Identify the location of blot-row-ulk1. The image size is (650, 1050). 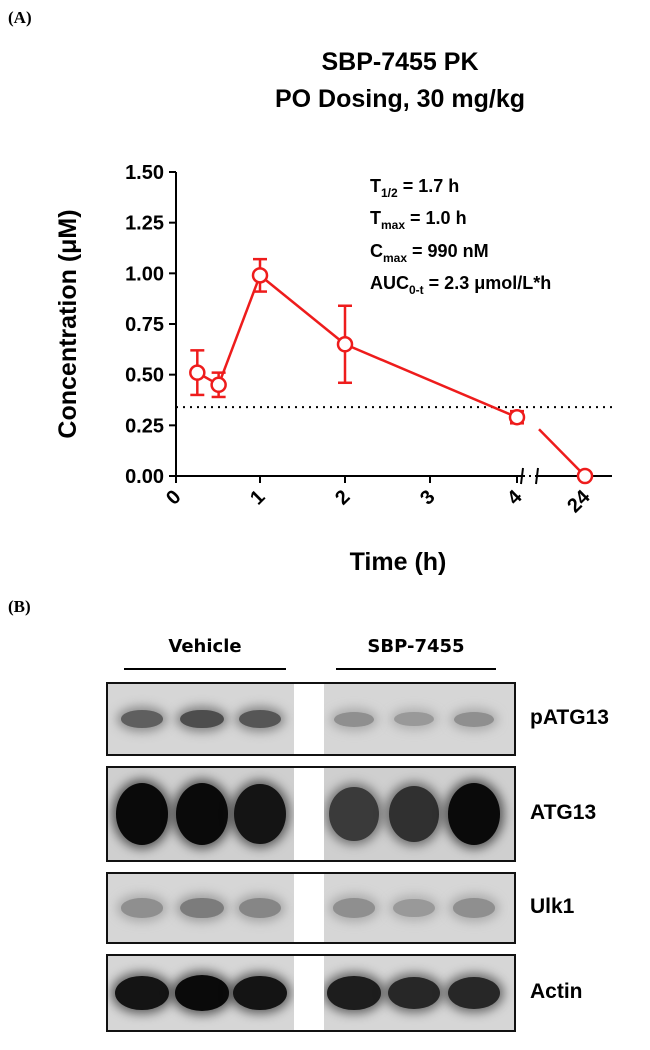
(311, 908).